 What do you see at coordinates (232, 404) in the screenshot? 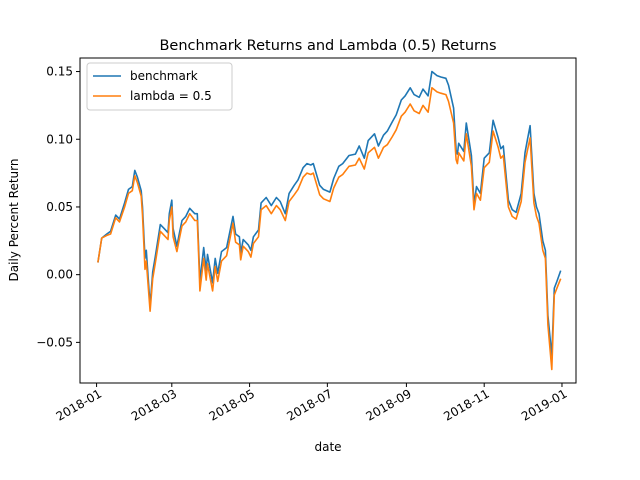
I see `x-tick-label: 2018-05` at bounding box center [232, 404].